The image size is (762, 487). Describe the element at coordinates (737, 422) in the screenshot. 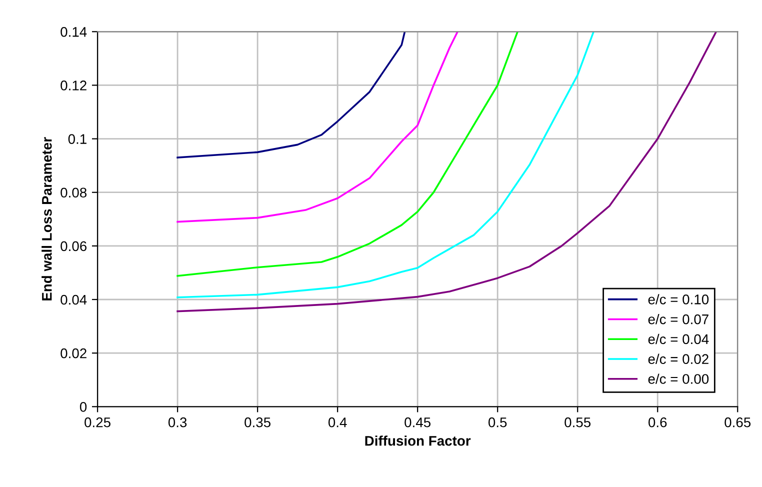

I see `x-tick-label: 0.65` at that location.